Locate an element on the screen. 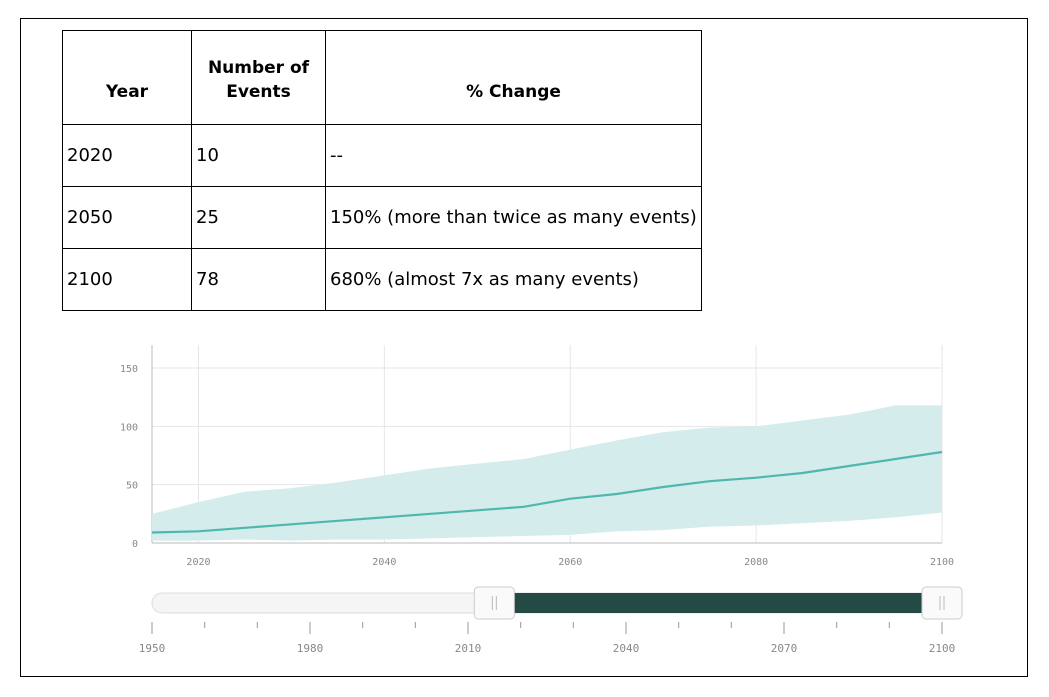 Image resolution: width=1049 pixels, height=697 pixels. slider-tick-label: 1950 is located at coordinates (152, 648).